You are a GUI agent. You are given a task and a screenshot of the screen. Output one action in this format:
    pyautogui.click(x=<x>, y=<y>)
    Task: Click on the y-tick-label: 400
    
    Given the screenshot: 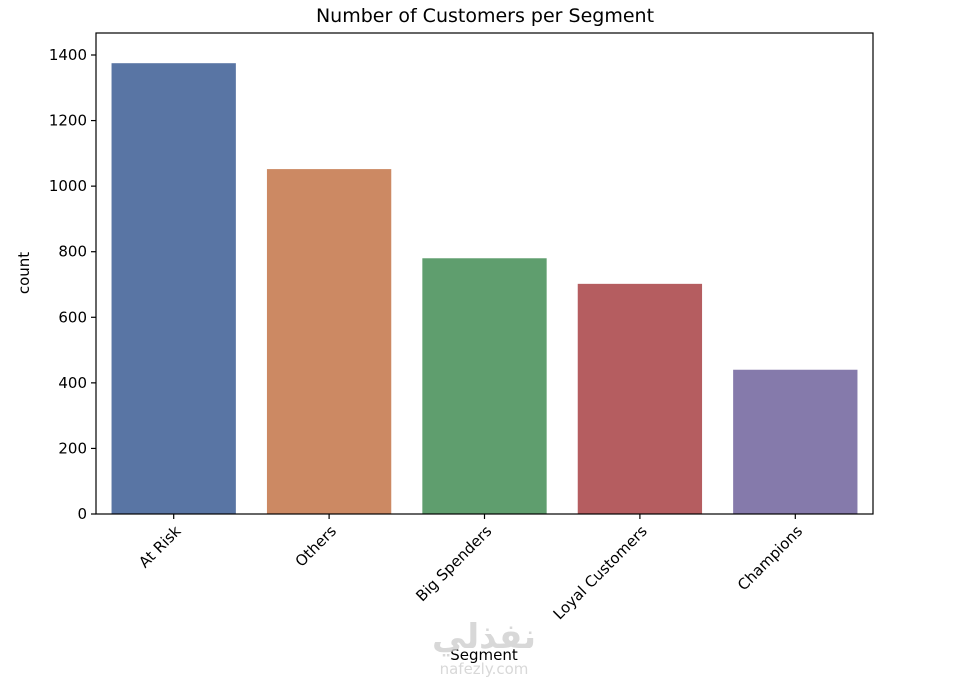 What is the action you would take?
    pyautogui.click(x=72, y=383)
    